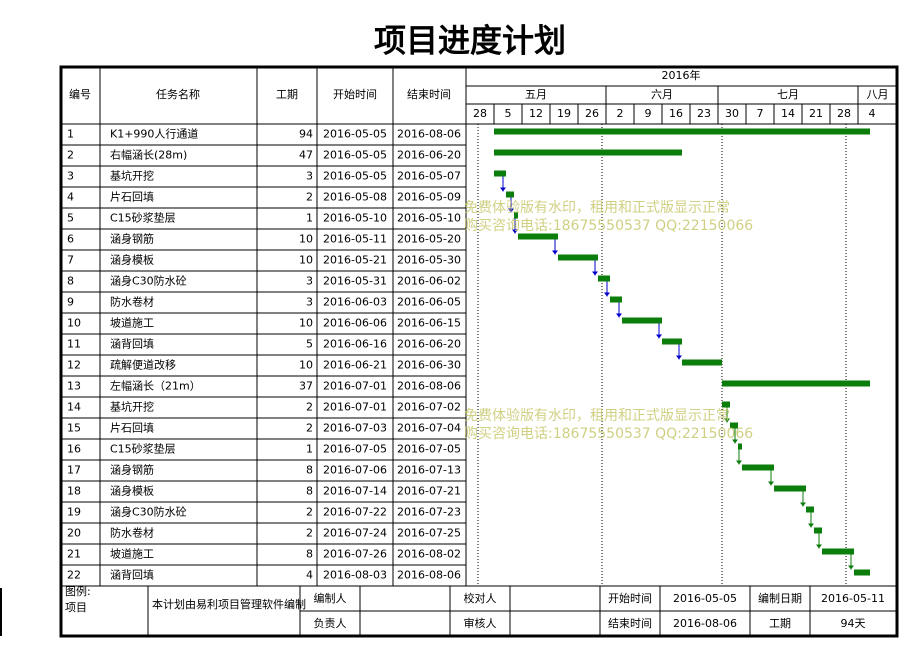 This screenshot has width=924, height=665. What do you see at coordinates (429, 218) in the screenshot?
I see `task-end: 2016-05-10` at bounding box center [429, 218].